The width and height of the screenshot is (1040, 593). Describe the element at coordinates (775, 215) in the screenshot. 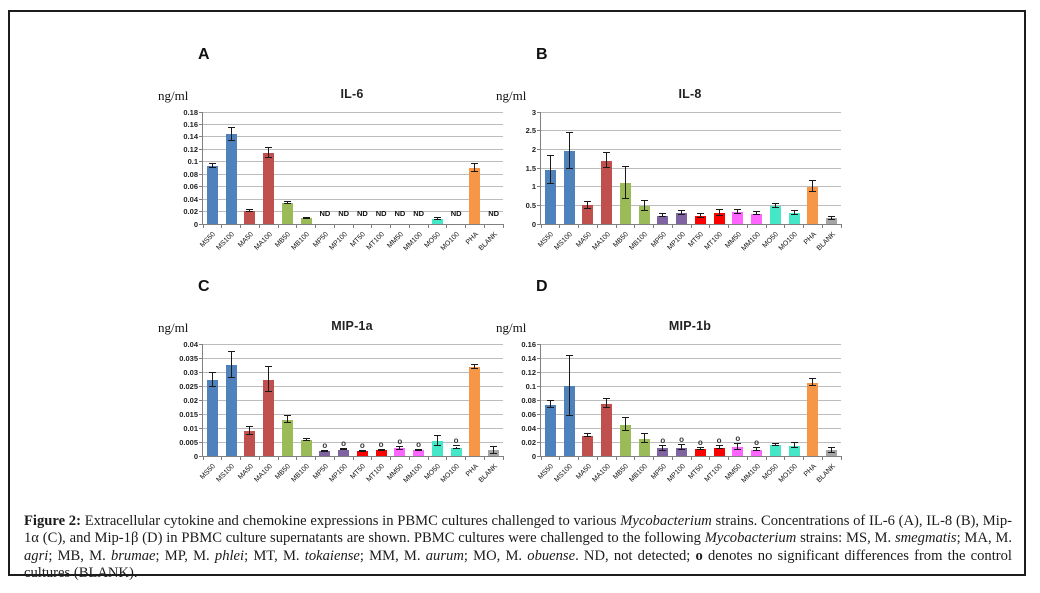

I see `bar-MO50` at that location.